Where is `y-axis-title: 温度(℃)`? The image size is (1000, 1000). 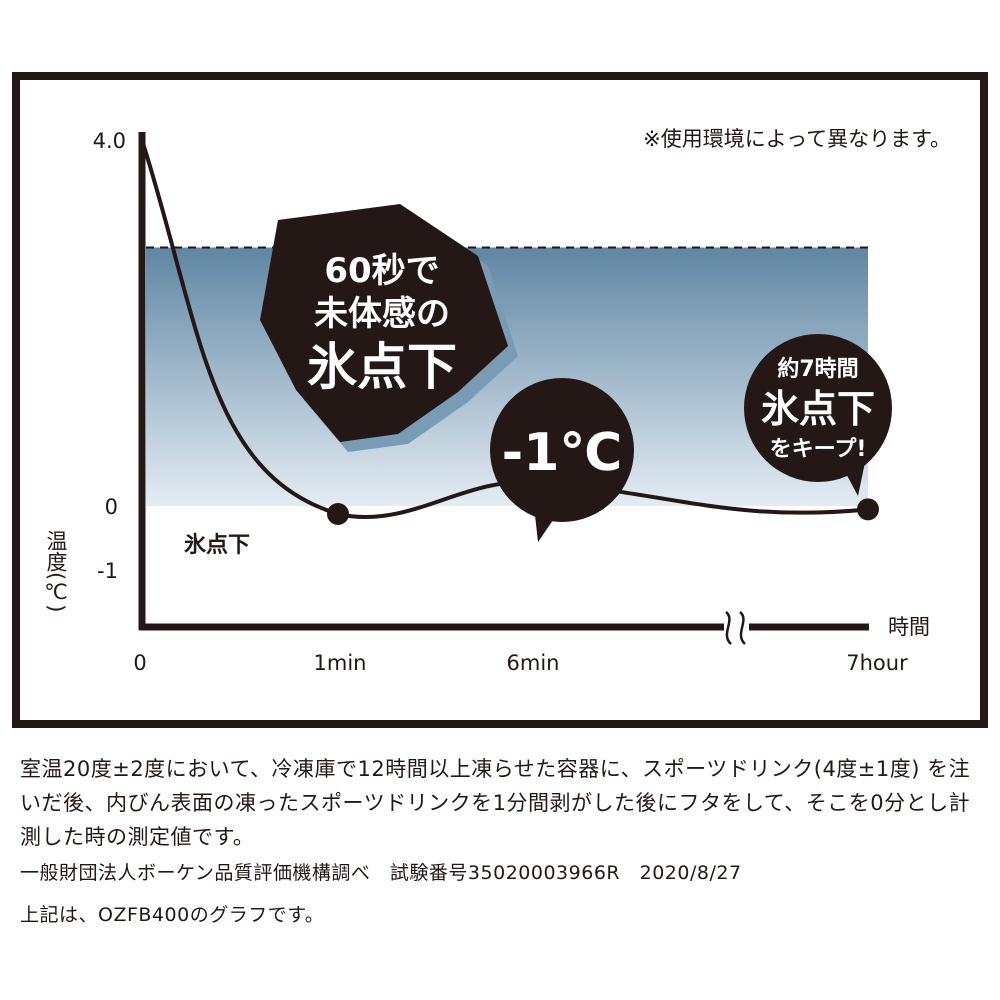 y-axis-title: 温度(℃) is located at coordinates (56, 571).